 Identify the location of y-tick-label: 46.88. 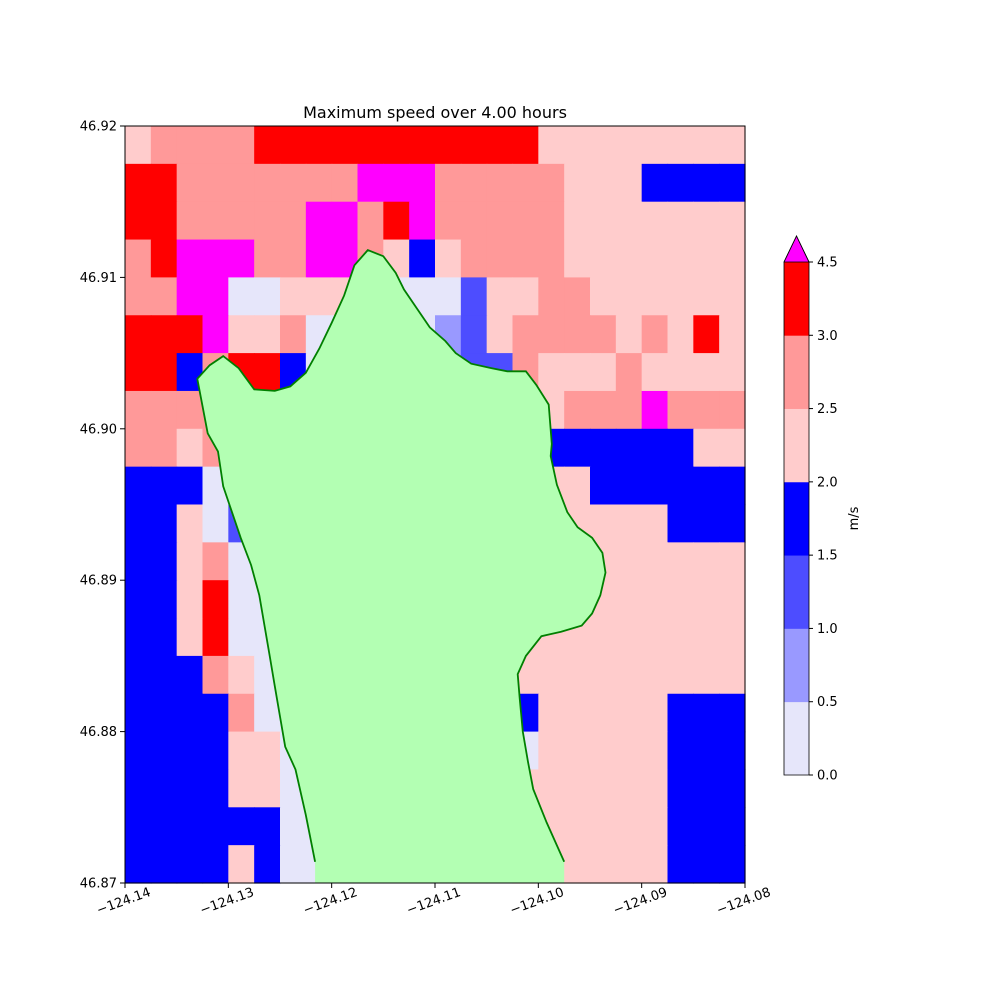
(98, 732).